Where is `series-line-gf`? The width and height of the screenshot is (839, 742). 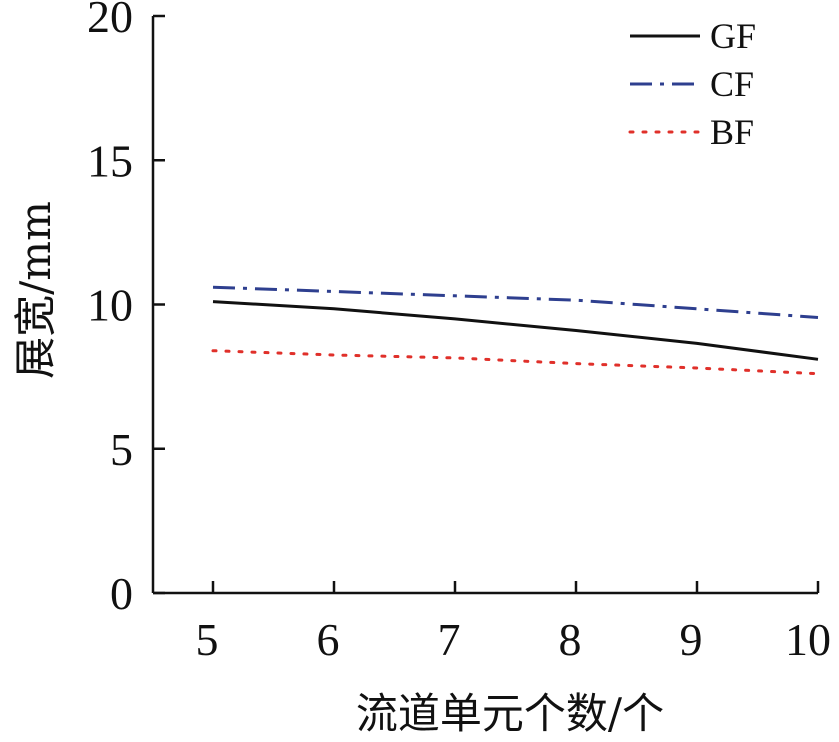 series-line-gf is located at coordinates (515, 330).